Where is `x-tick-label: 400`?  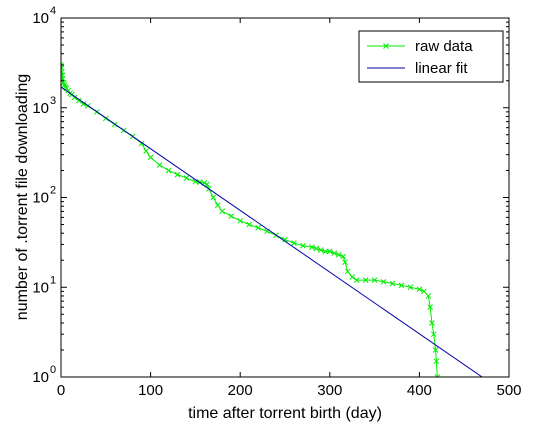
x-tick-label: 400 is located at coordinates (419, 390).